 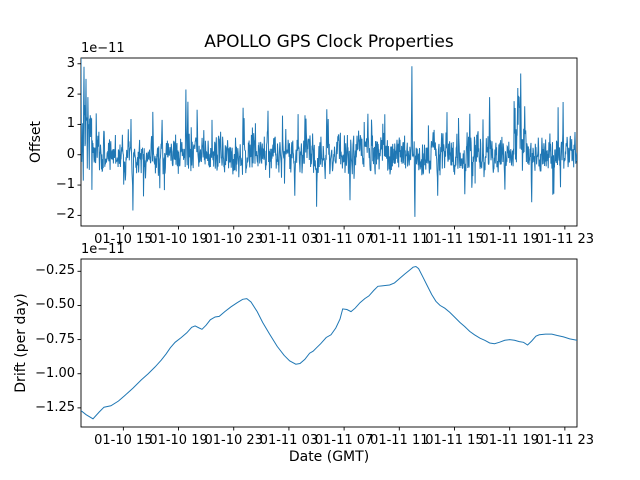 I want to click on y-tick-label: −0.75, so click(x=55, y=339).